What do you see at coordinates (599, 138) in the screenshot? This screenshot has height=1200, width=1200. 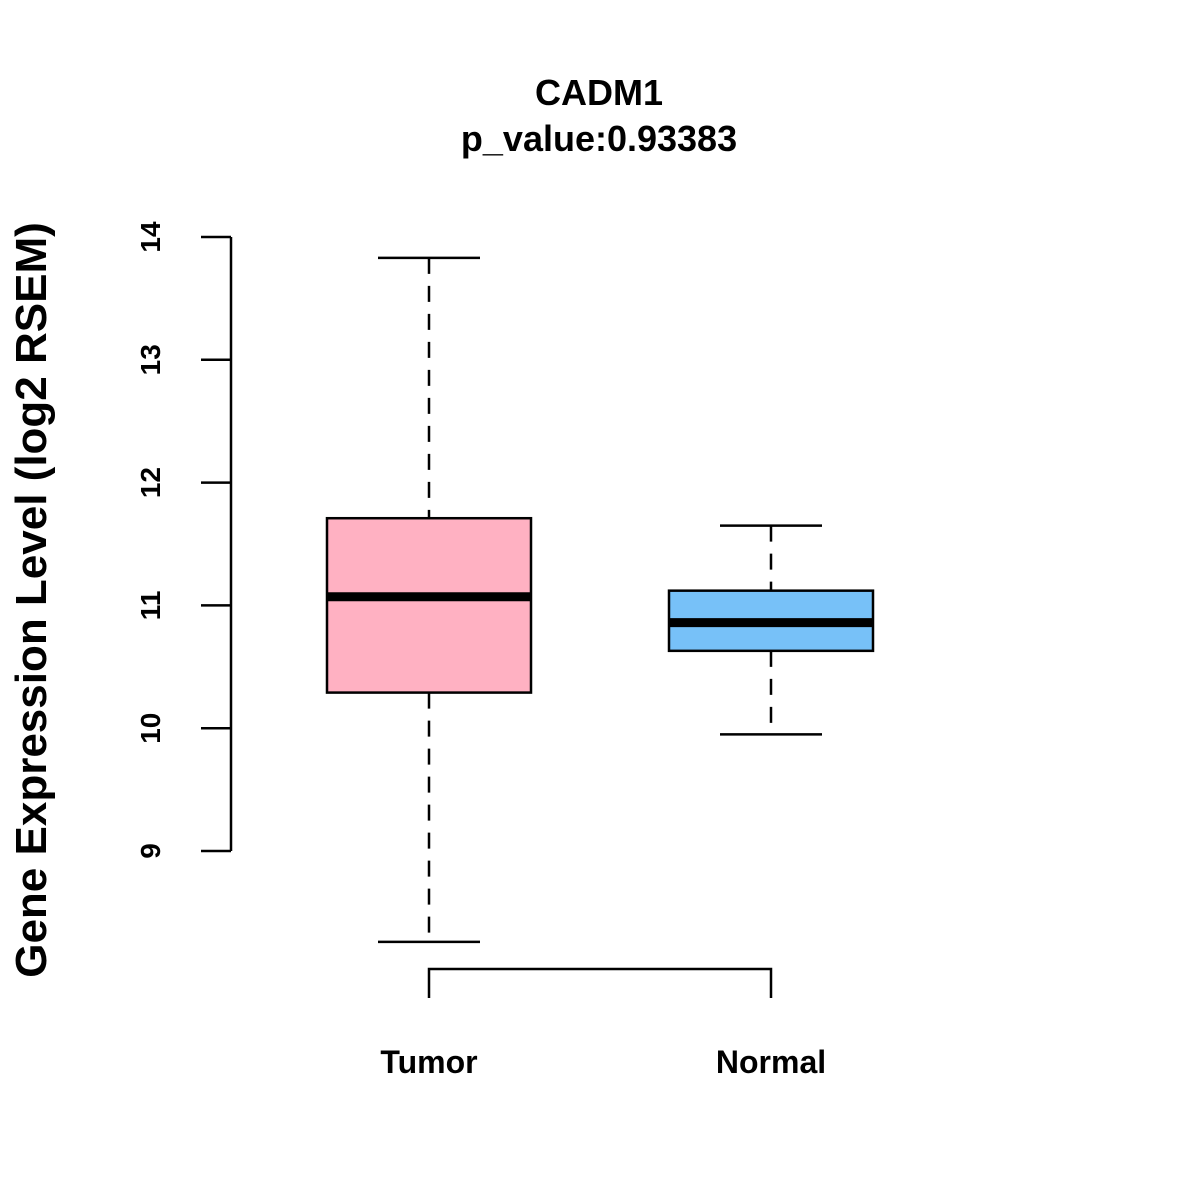 I see `chart-subtitle: p_value:0.93383` at bounding box center [599, 138].